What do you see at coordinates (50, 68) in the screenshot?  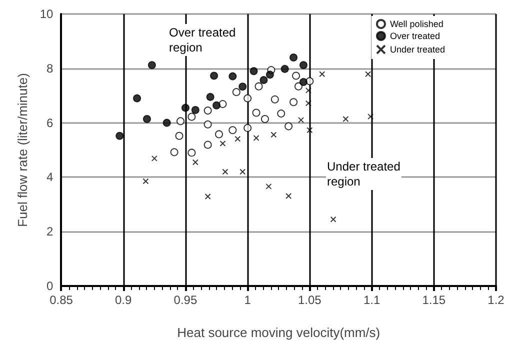 I see `y-tick-label: 8` at bounding box center [50, 68].